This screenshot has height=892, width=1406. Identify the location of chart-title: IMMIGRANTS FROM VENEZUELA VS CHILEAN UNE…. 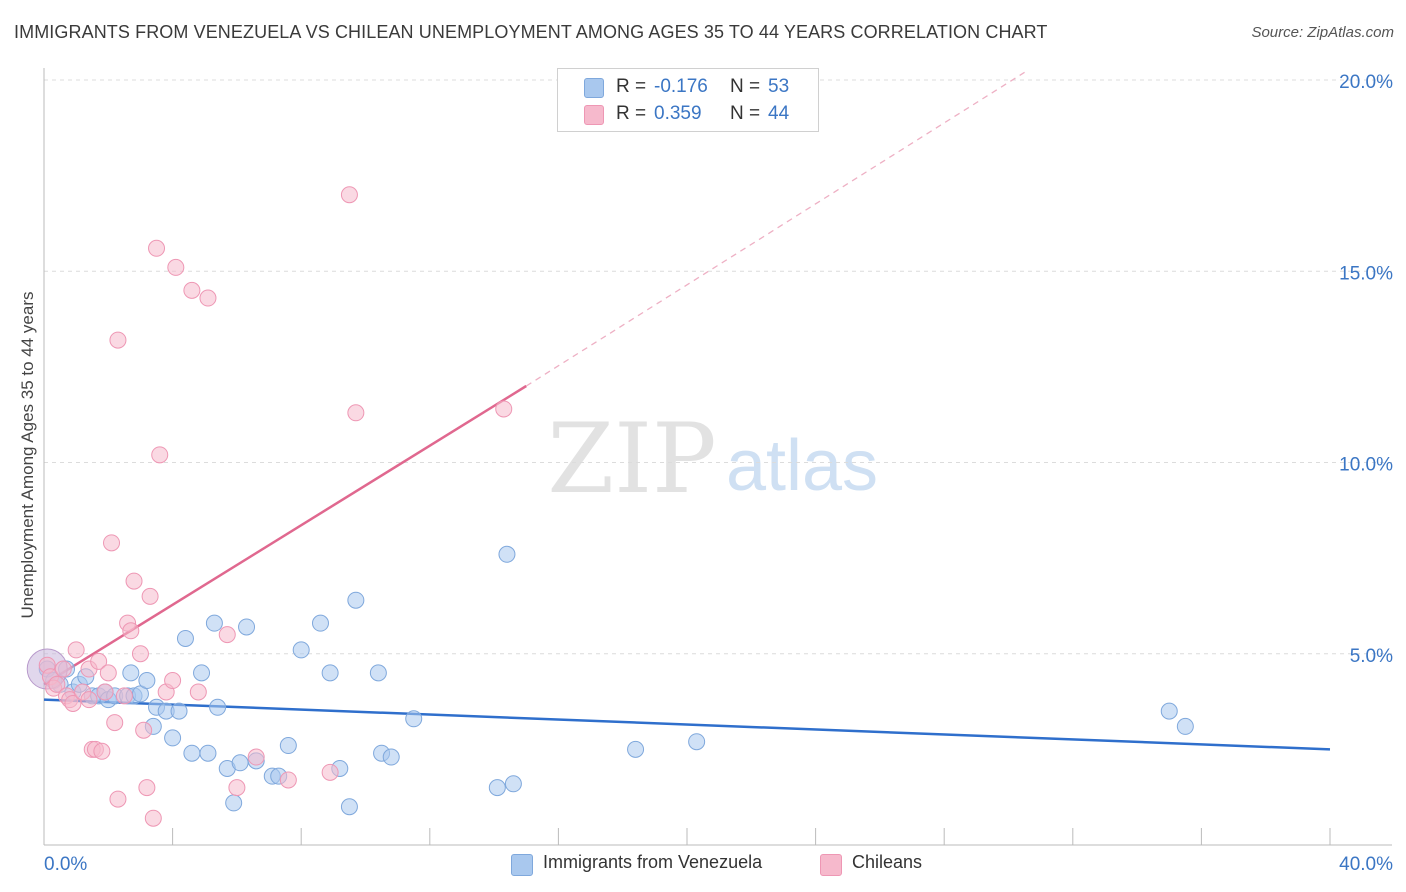
(531, 32).